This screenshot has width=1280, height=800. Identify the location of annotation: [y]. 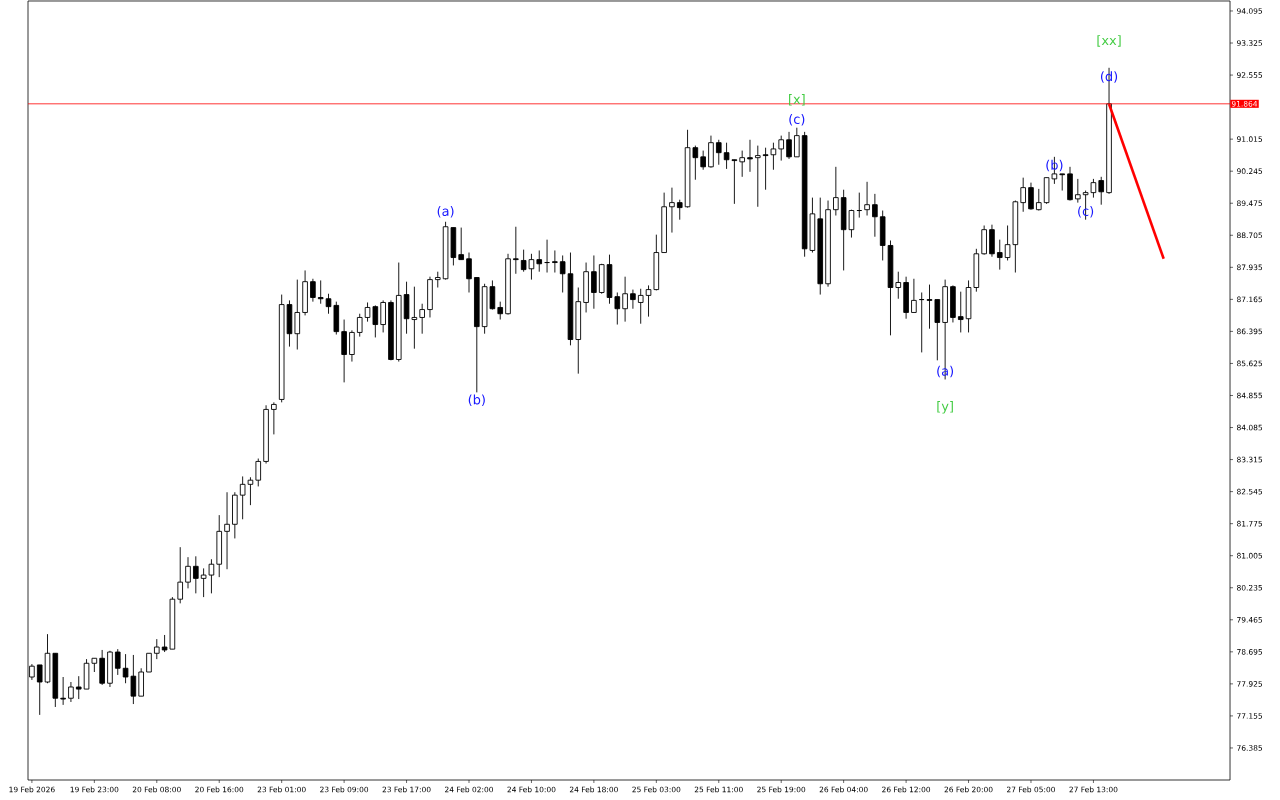
(945, 407).